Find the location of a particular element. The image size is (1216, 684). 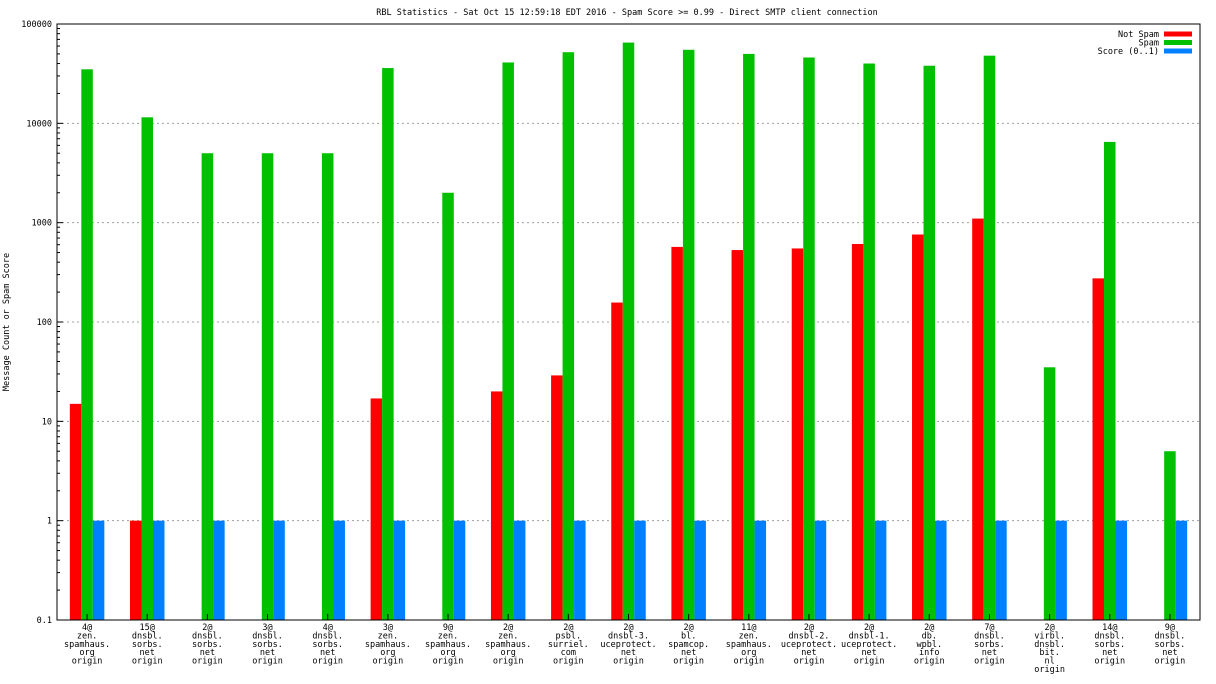

x-tick-label-line: virbl. is located at coordinates (1049, 636).